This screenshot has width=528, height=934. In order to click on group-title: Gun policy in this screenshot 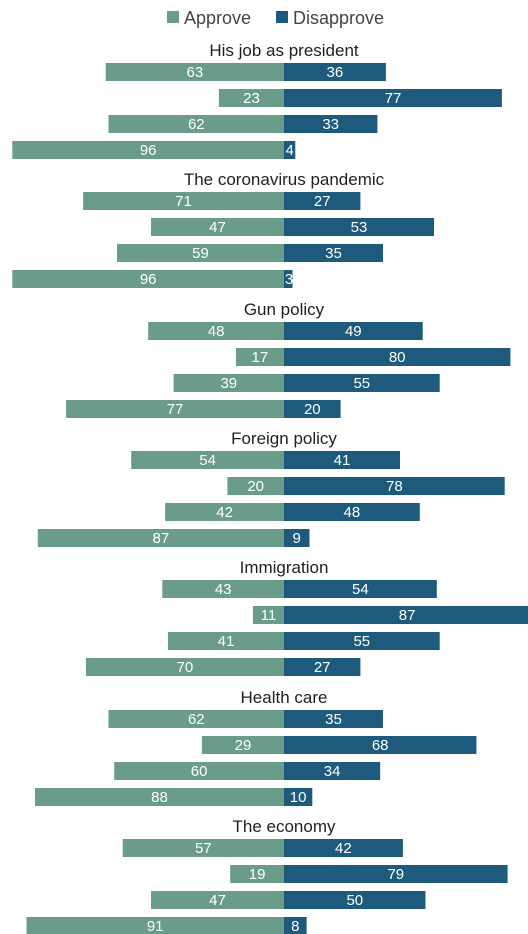, I will do `click(284, 309)`.